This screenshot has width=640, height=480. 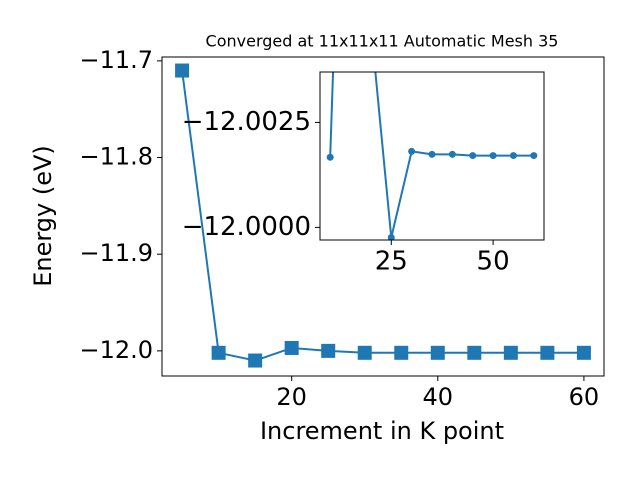 What do you see at coordinates (382, 431) in the screenshot?
I see `x-axis-label: Increment in K point` at bounding box center [382, 431].